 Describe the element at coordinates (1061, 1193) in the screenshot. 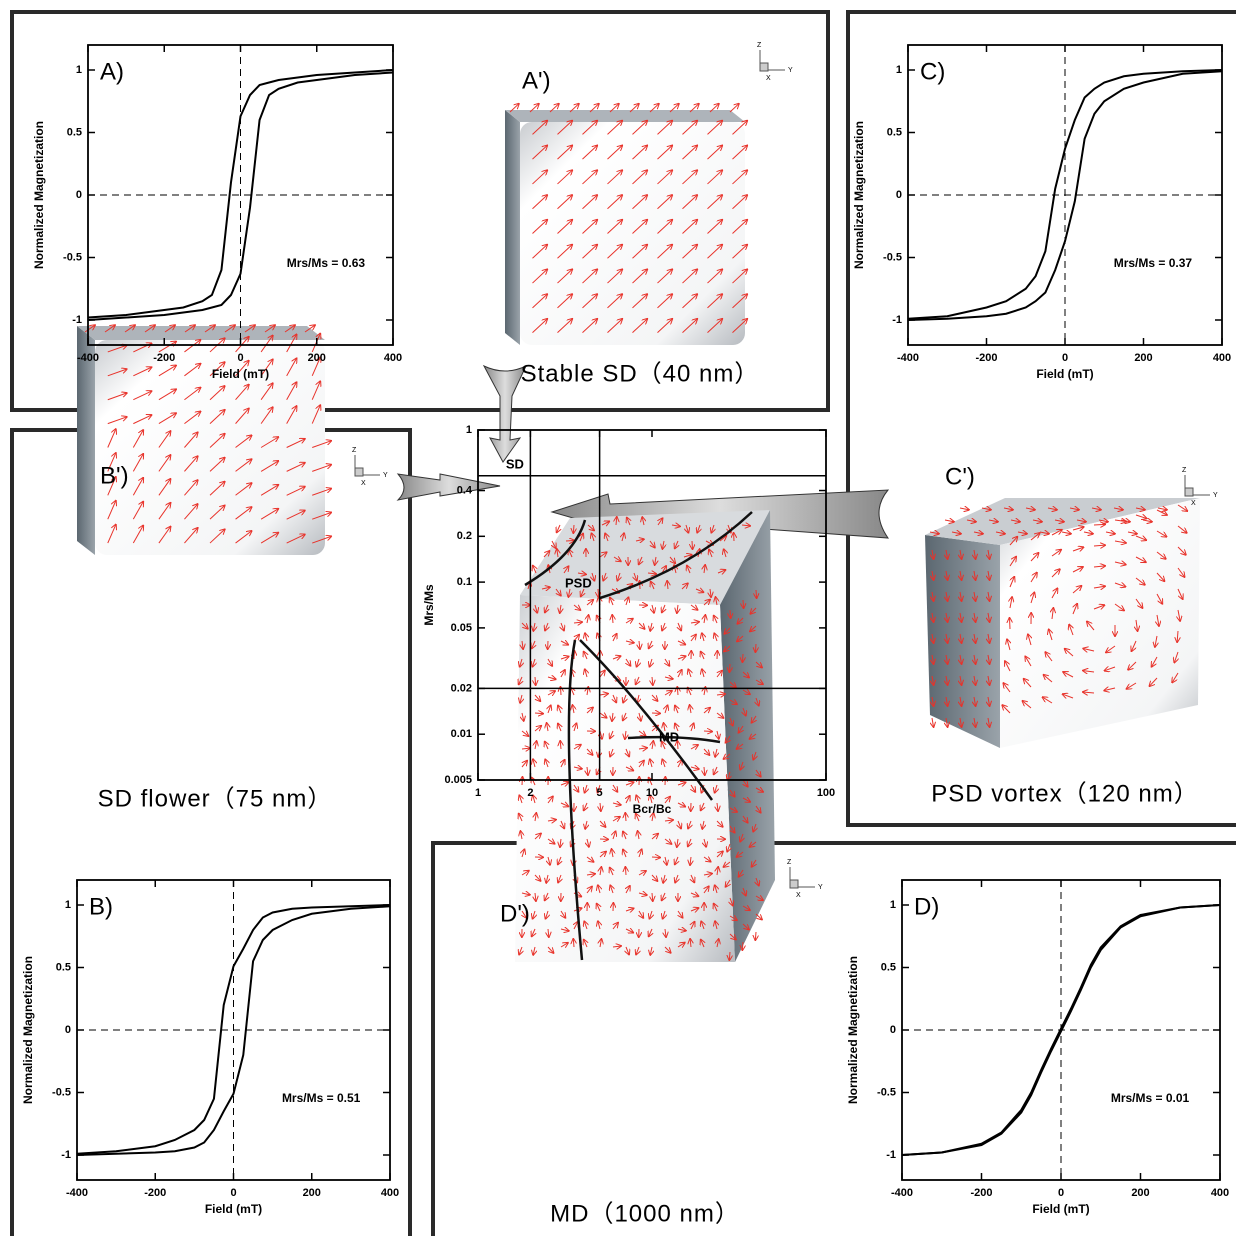

I see `x-tick-label: 0` at that location.